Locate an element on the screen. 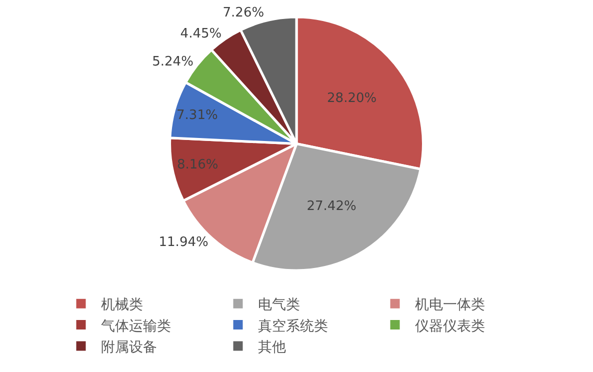 The height and width of the screenshot is (372, 593). data-label: 8.16% is located at coordinates (197, 164).